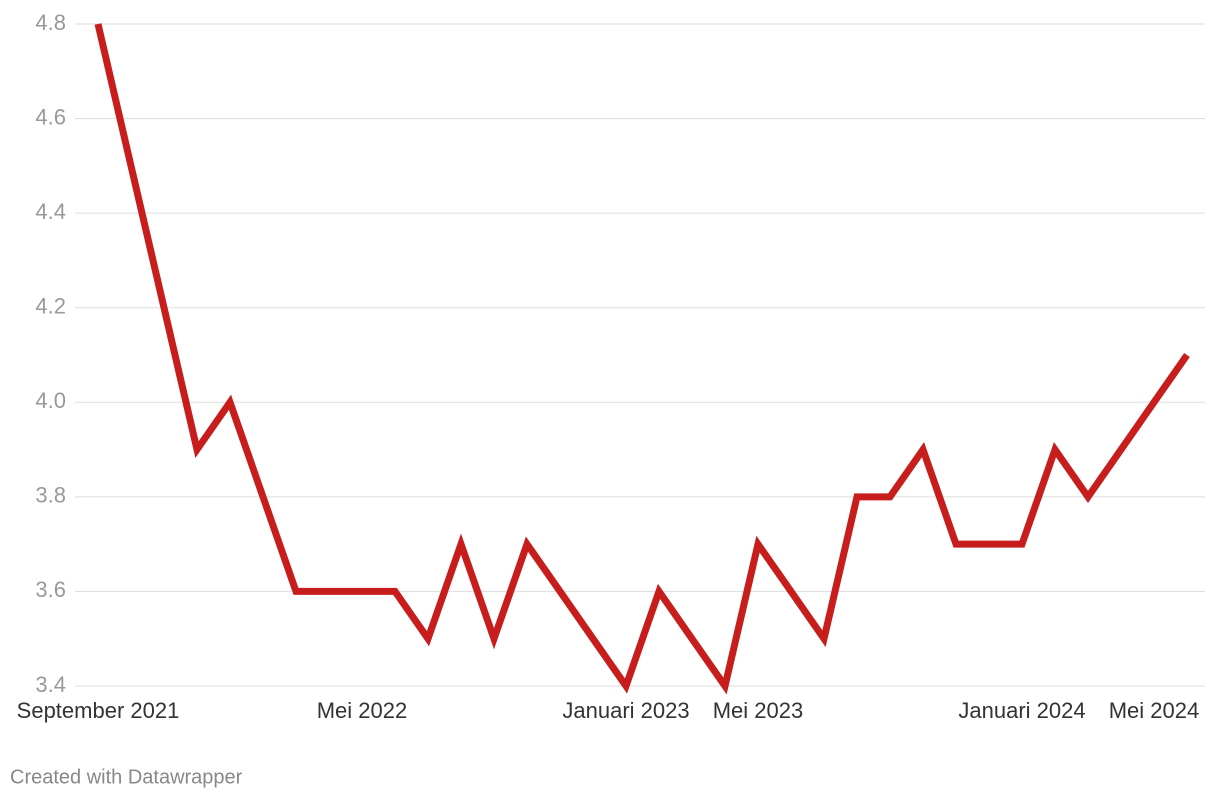 Image resolution: width=1220 pixels, height=802 pixels. I want to click on credit: Created with Datawrapper, so click(126, 777).